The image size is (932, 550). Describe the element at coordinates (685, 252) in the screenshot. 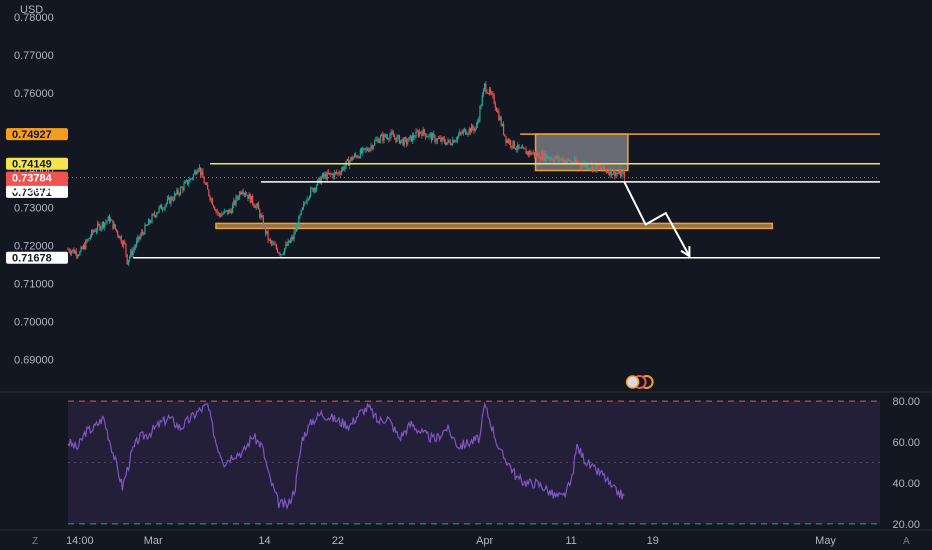

I see `arrowhead` at that location.